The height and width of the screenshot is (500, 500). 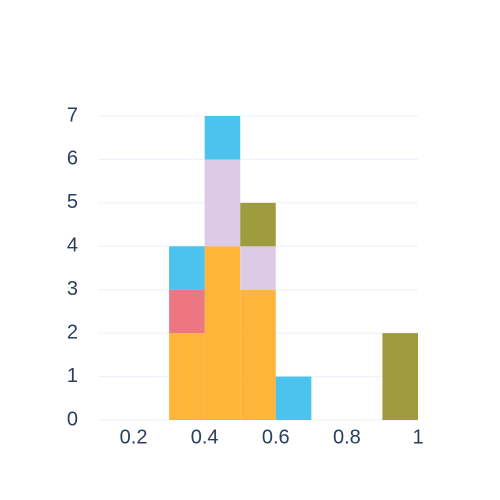 What do you see at coordinates (205, 437) in the screenshot?
I see `x-tick-label: 0.4` at bounding box center [205, 437].